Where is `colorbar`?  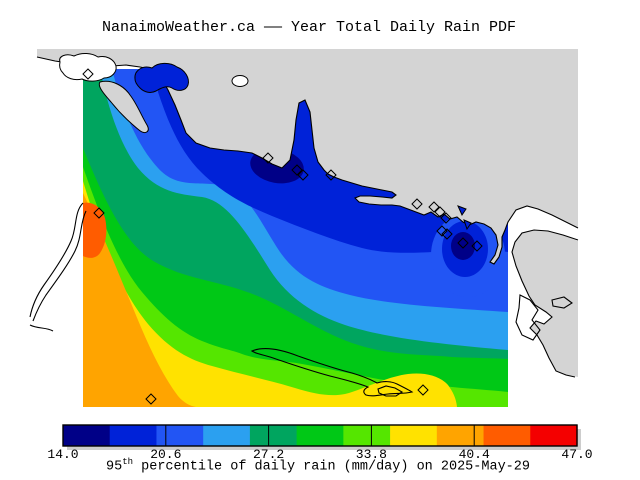
colorbar is located at coordinates (320, 435).